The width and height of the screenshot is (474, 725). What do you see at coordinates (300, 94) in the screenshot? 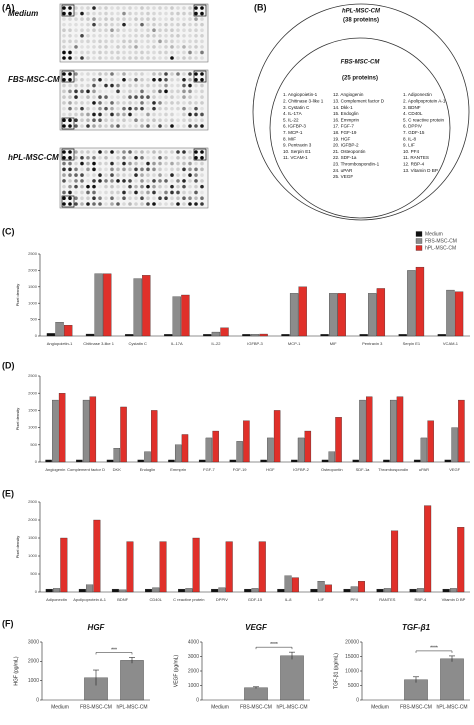
I see `protein-item: 1. Angiopoietin-1` at bounding box center [300, 94].